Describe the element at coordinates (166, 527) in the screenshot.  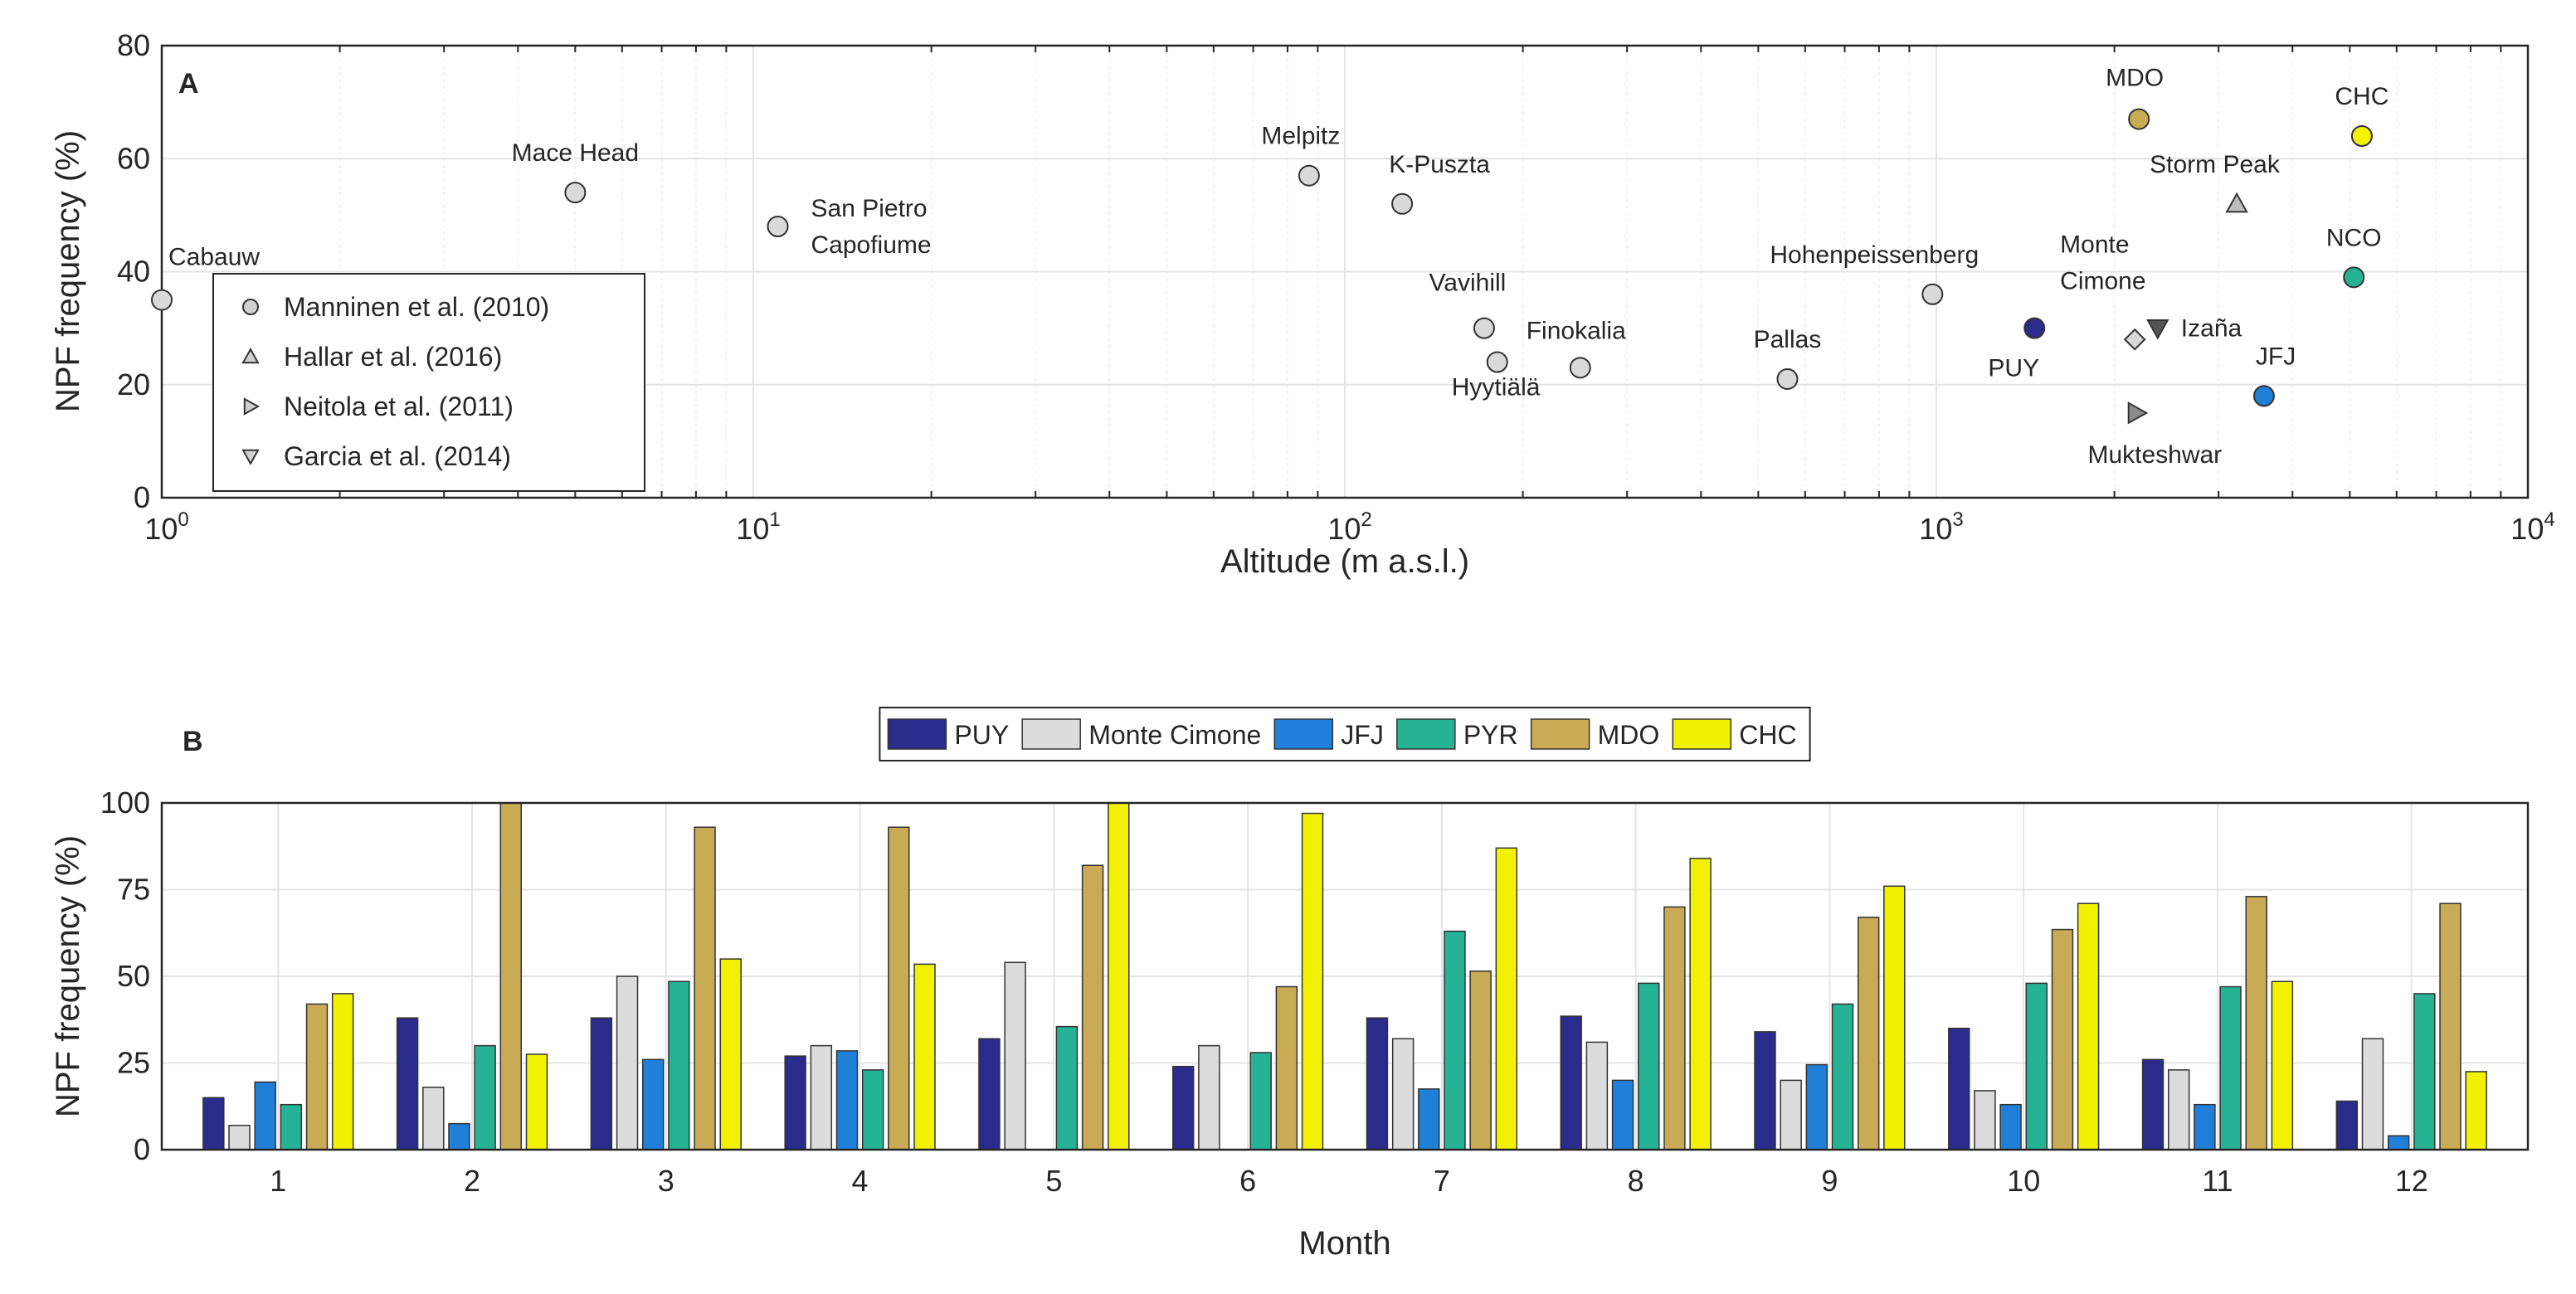
I see `panel-a-x-tick-label: 10⁰` at that location.